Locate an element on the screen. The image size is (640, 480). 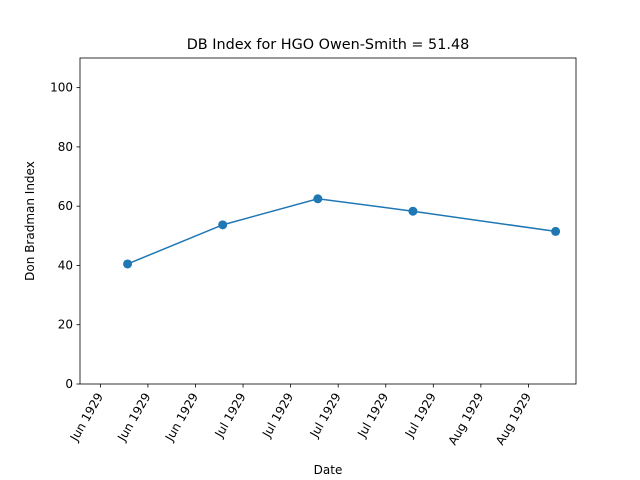
y-axis-label: Don Bradman Index is located at coordinates (30, 221).